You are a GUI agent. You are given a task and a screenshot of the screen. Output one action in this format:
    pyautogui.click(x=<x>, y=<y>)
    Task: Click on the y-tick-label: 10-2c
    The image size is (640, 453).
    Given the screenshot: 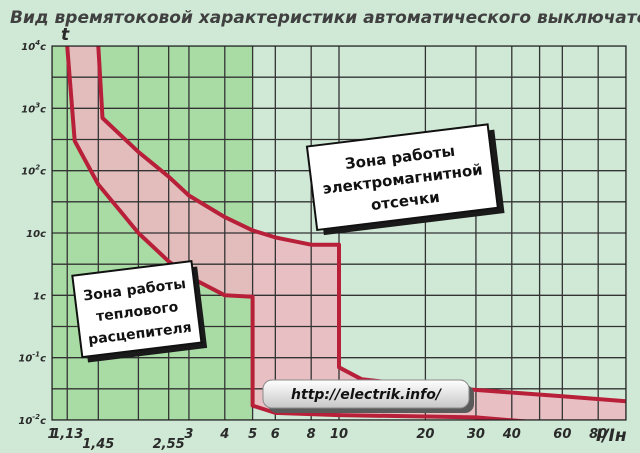 What is the action you would take?
    pyautogui.click(x=32, y=420)
    